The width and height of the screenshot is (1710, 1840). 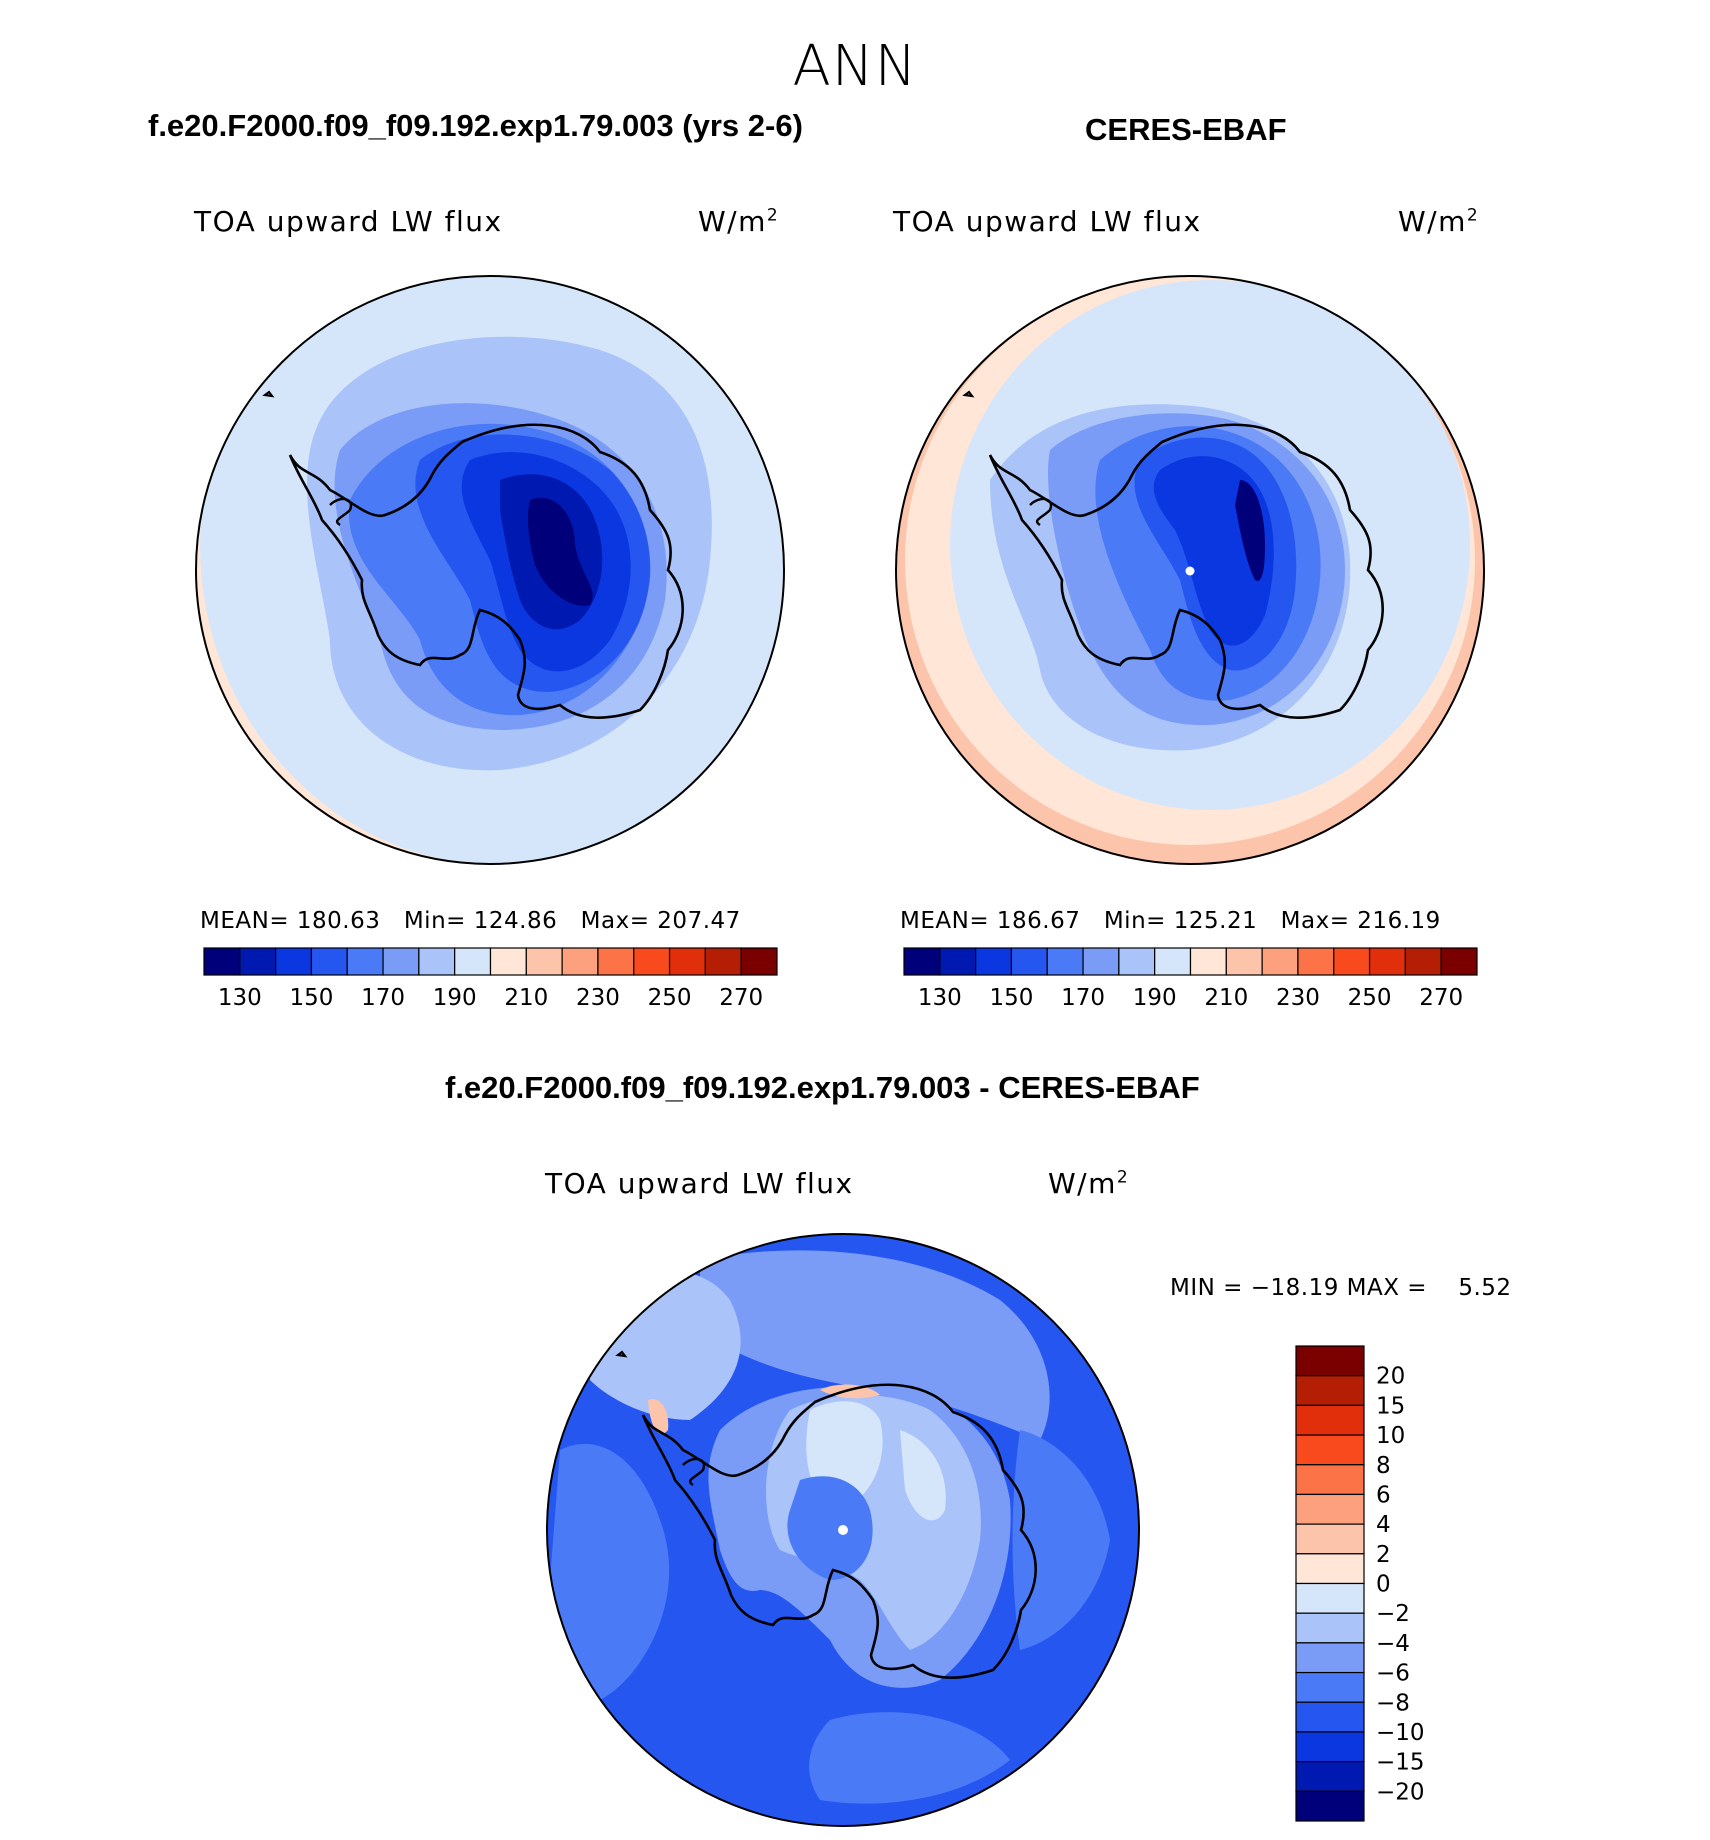 What do you see at coordinates (1393, 1674) in the screenshot?
I see `colorbar-tick-label: −6` at bounding box center [1393, 1674].